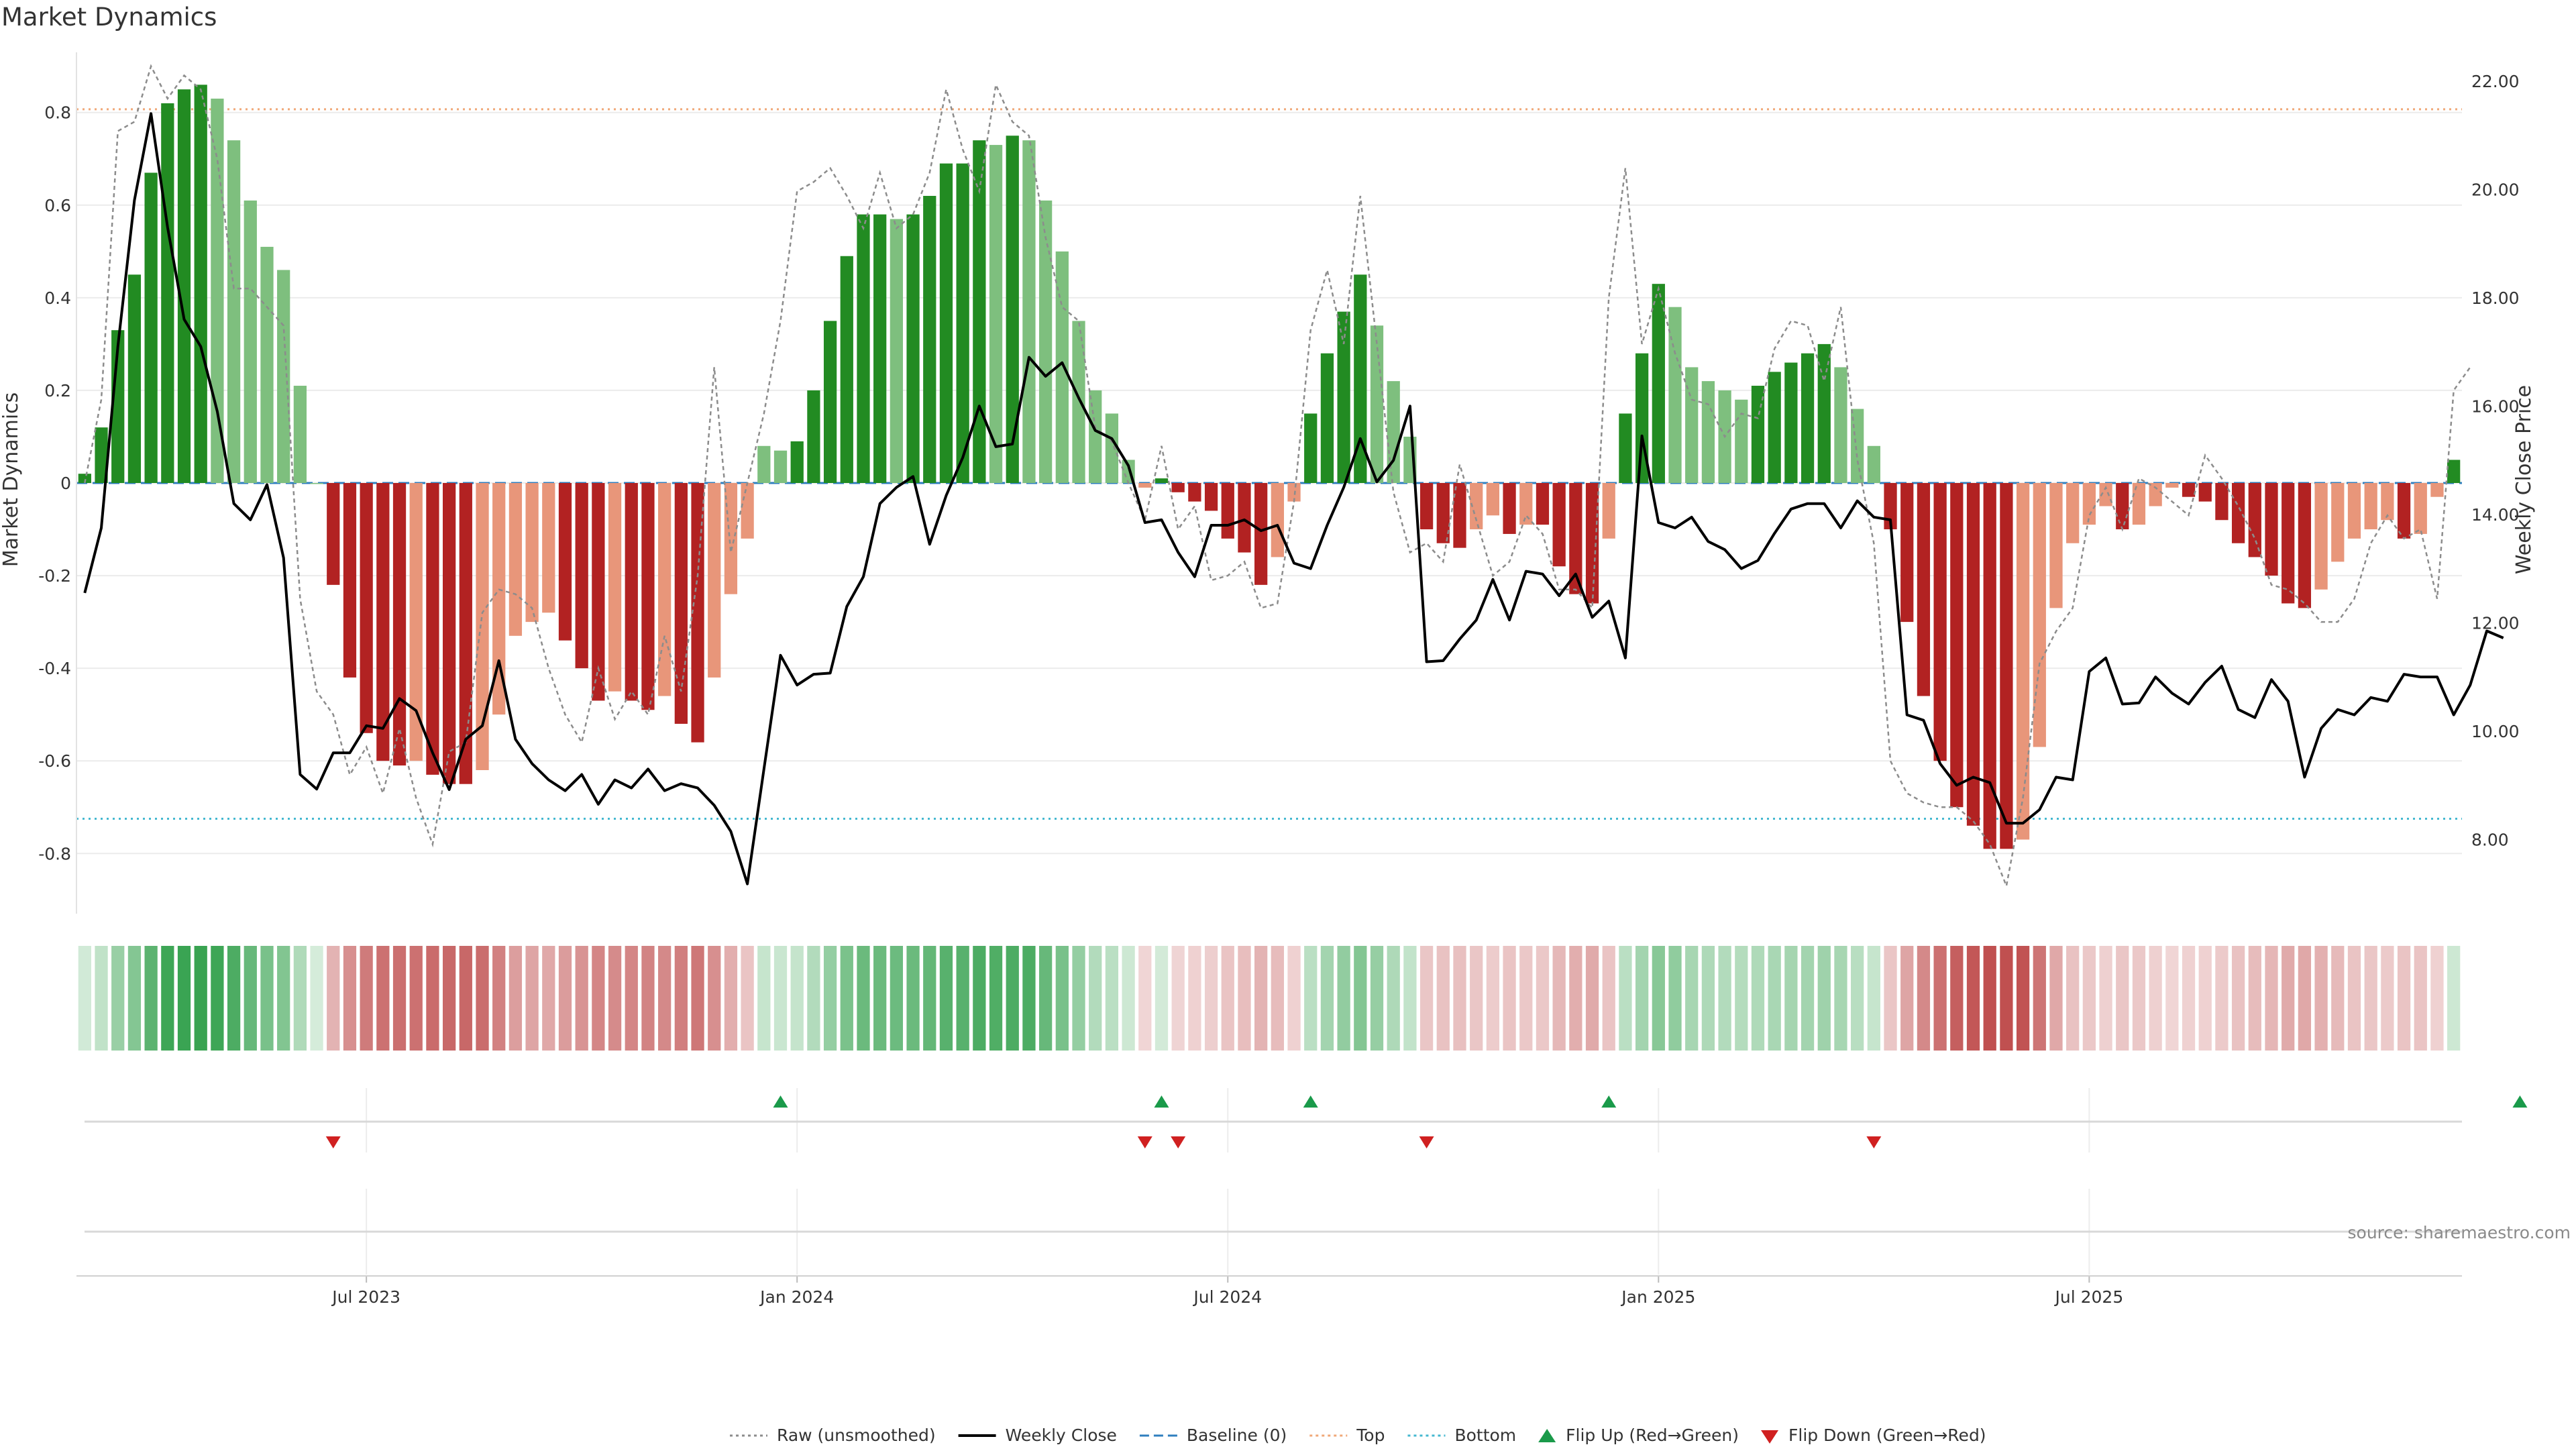 The image size is (2576, 1449). What do you see at coordinates (2495, 731) in the screenshot?
I see `right-tick-label: 10.00` at bounding box center [2495, 731].